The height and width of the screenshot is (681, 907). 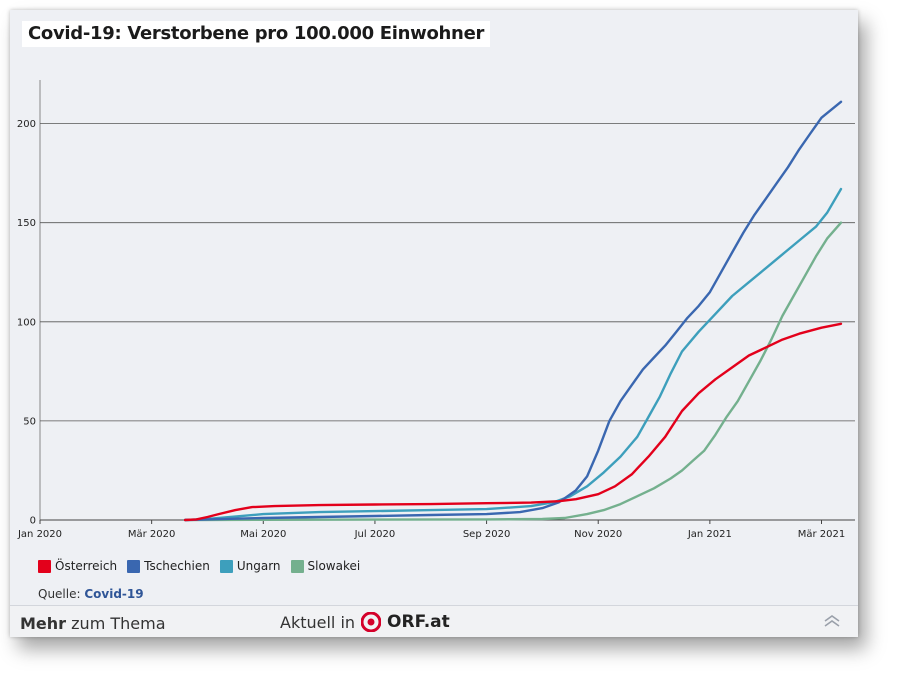 What do you see at coordinates (86, 566) in the screenshot?
I see `legend-label: Österreich` at bounding box center [86, 566].